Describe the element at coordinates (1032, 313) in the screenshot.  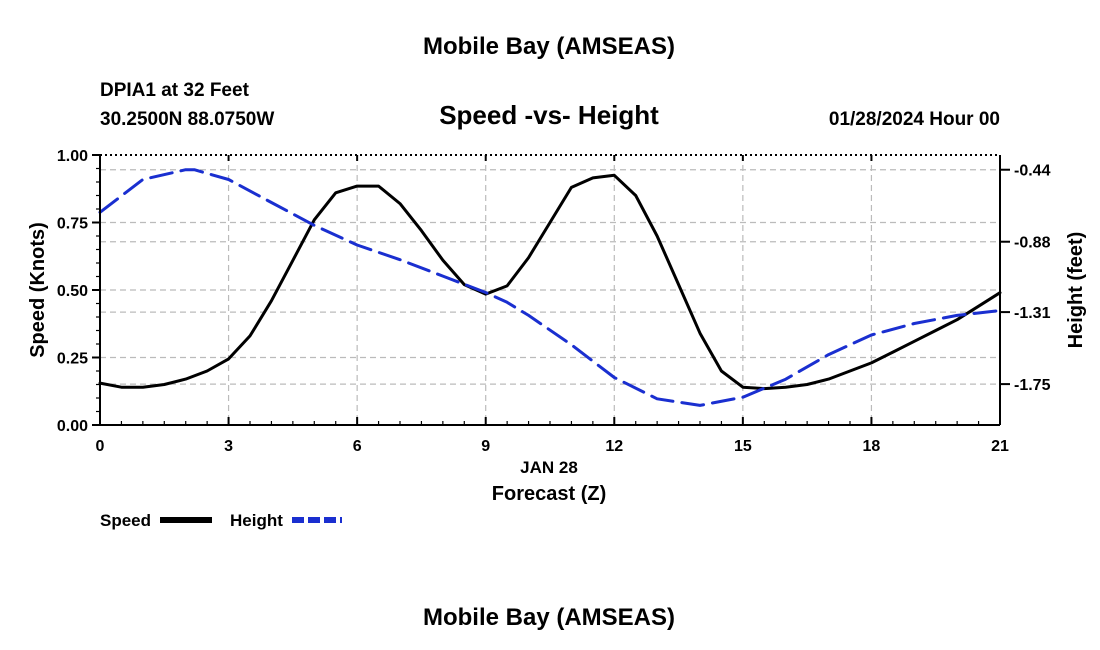
I see `y2-tick-label: -1.31` at that location.